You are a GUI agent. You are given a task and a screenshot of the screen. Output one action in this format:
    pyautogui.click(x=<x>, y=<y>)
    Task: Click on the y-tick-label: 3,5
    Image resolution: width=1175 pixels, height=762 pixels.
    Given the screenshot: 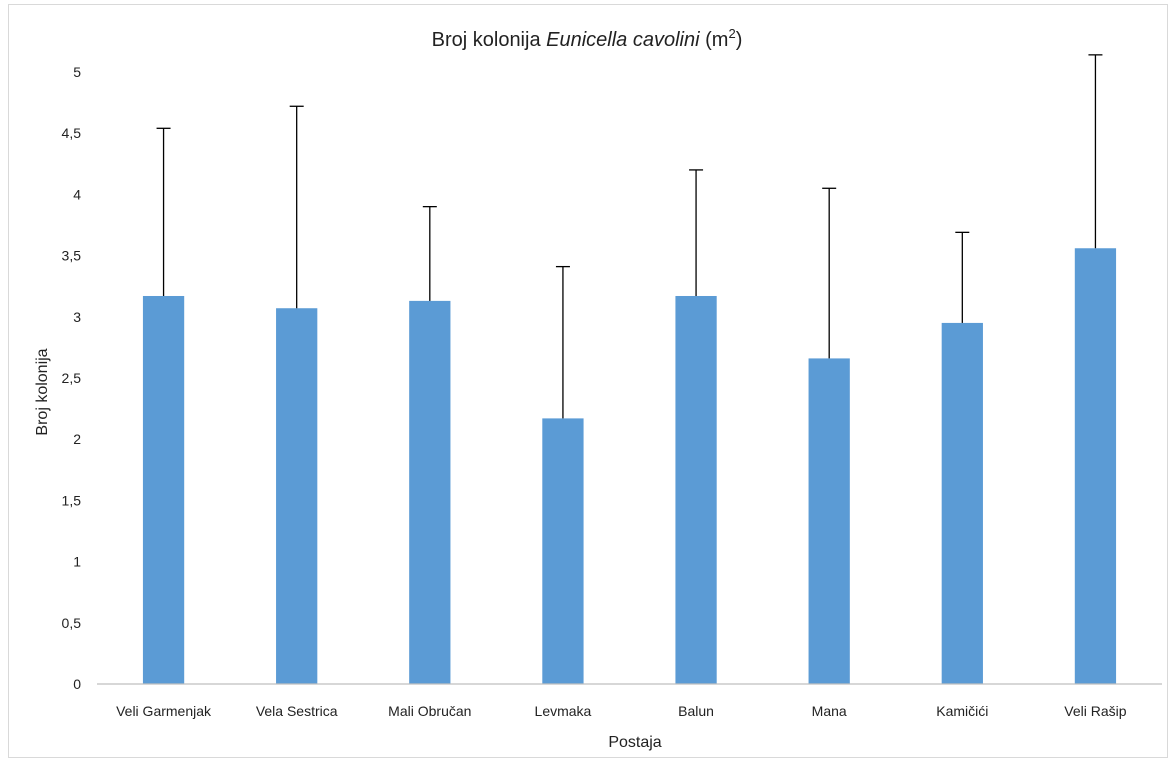 What is the action you would take?
    pyautogui.click(x=72, y=256)
    